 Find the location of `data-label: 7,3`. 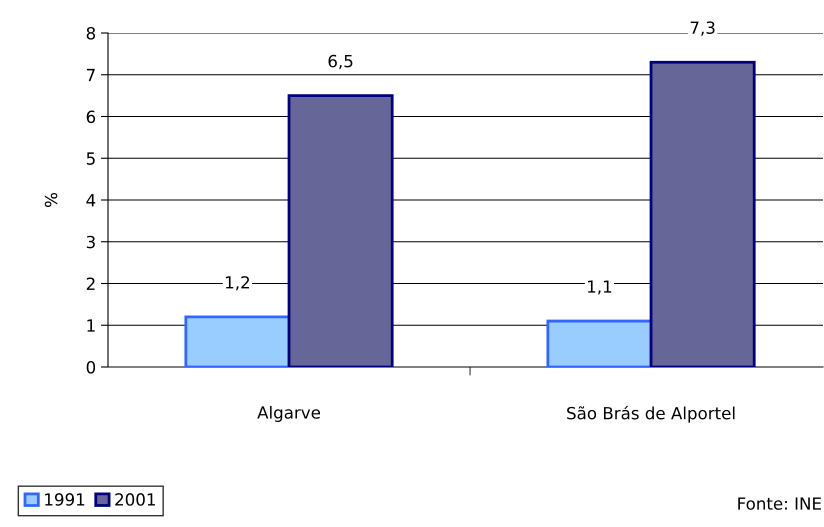

data-label: 7,3 is located at coordinates (702, 28).